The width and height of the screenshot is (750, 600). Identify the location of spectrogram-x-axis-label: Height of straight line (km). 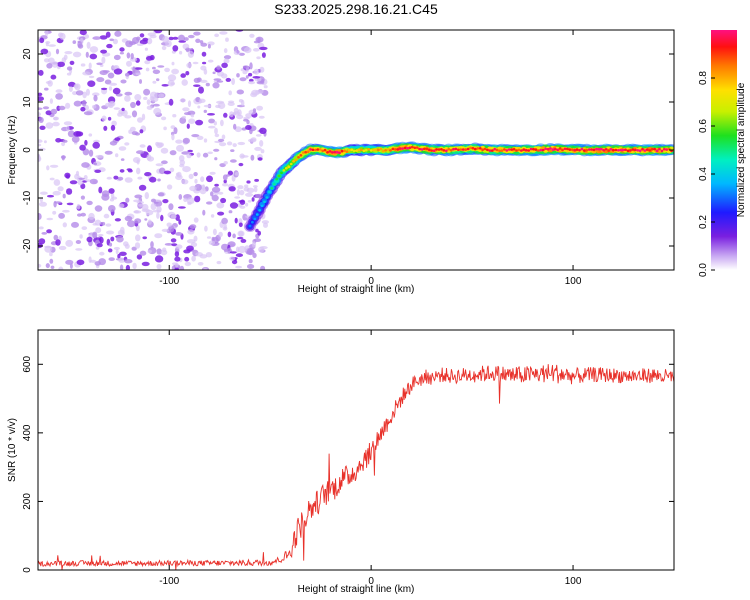
(356, 289).